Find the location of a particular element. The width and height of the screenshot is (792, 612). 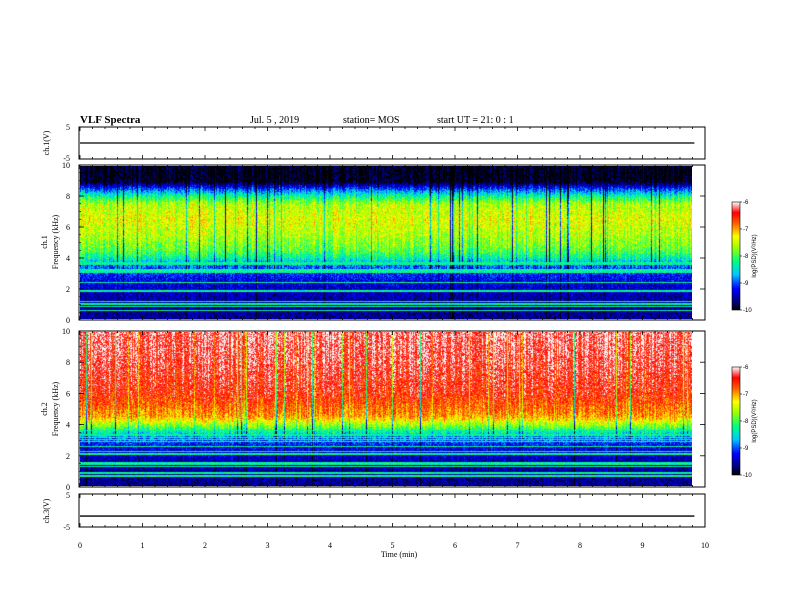

time-axis-label: Time (min) is located at coordinates (399, 554).